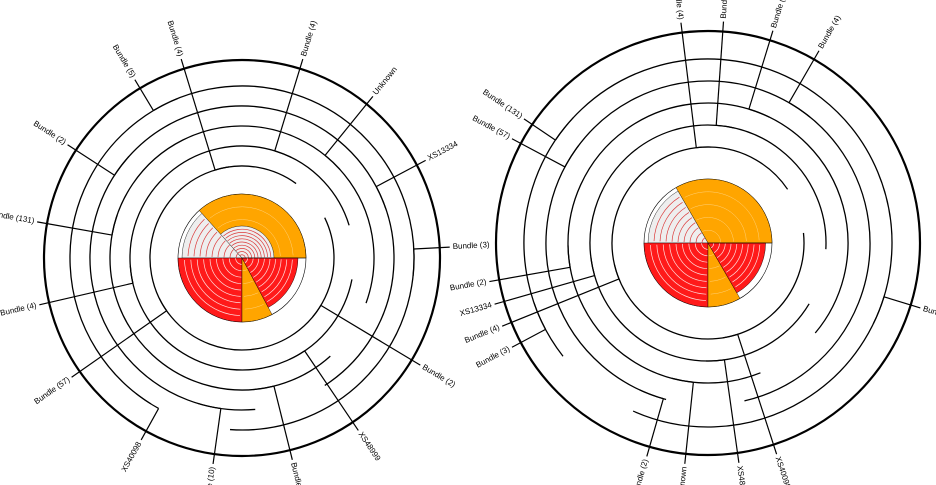  Describe the element at coordinates (17, 217) in the screenshot. I see `leaf-label: Bundle (131)` at that location.